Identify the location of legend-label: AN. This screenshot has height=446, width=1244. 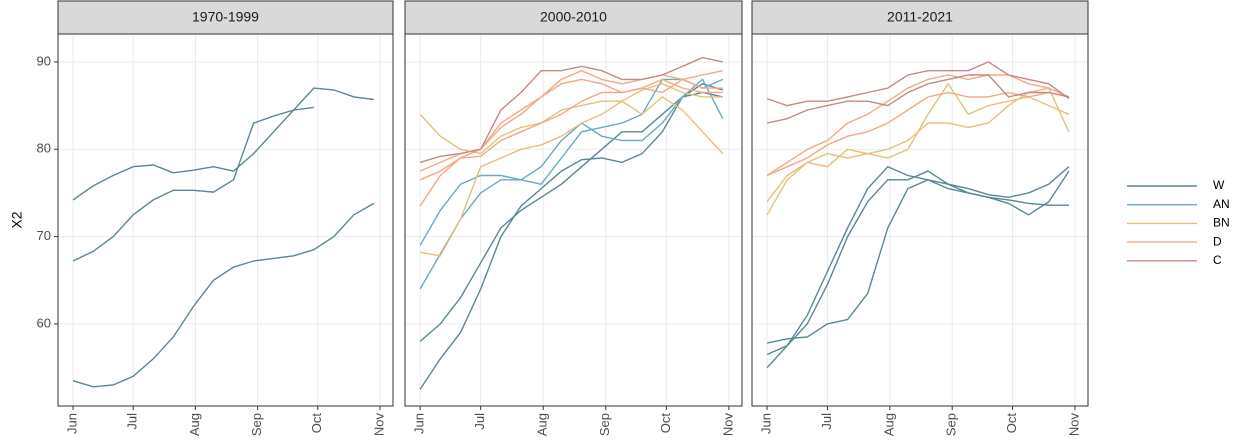
(1221, 204).